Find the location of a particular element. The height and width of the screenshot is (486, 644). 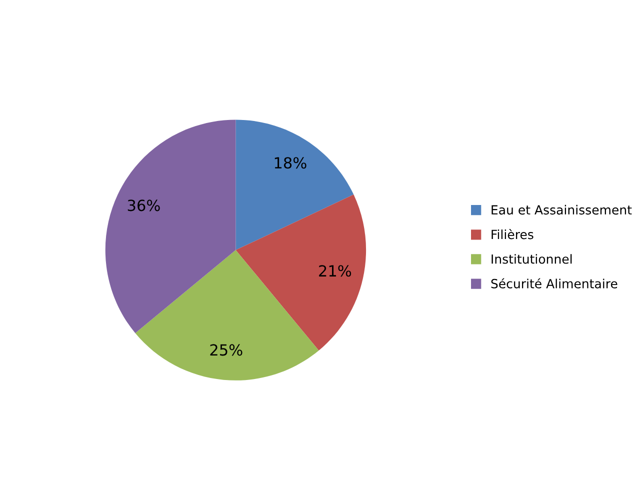

data-label: 36% is located at coordinates (144, 206).